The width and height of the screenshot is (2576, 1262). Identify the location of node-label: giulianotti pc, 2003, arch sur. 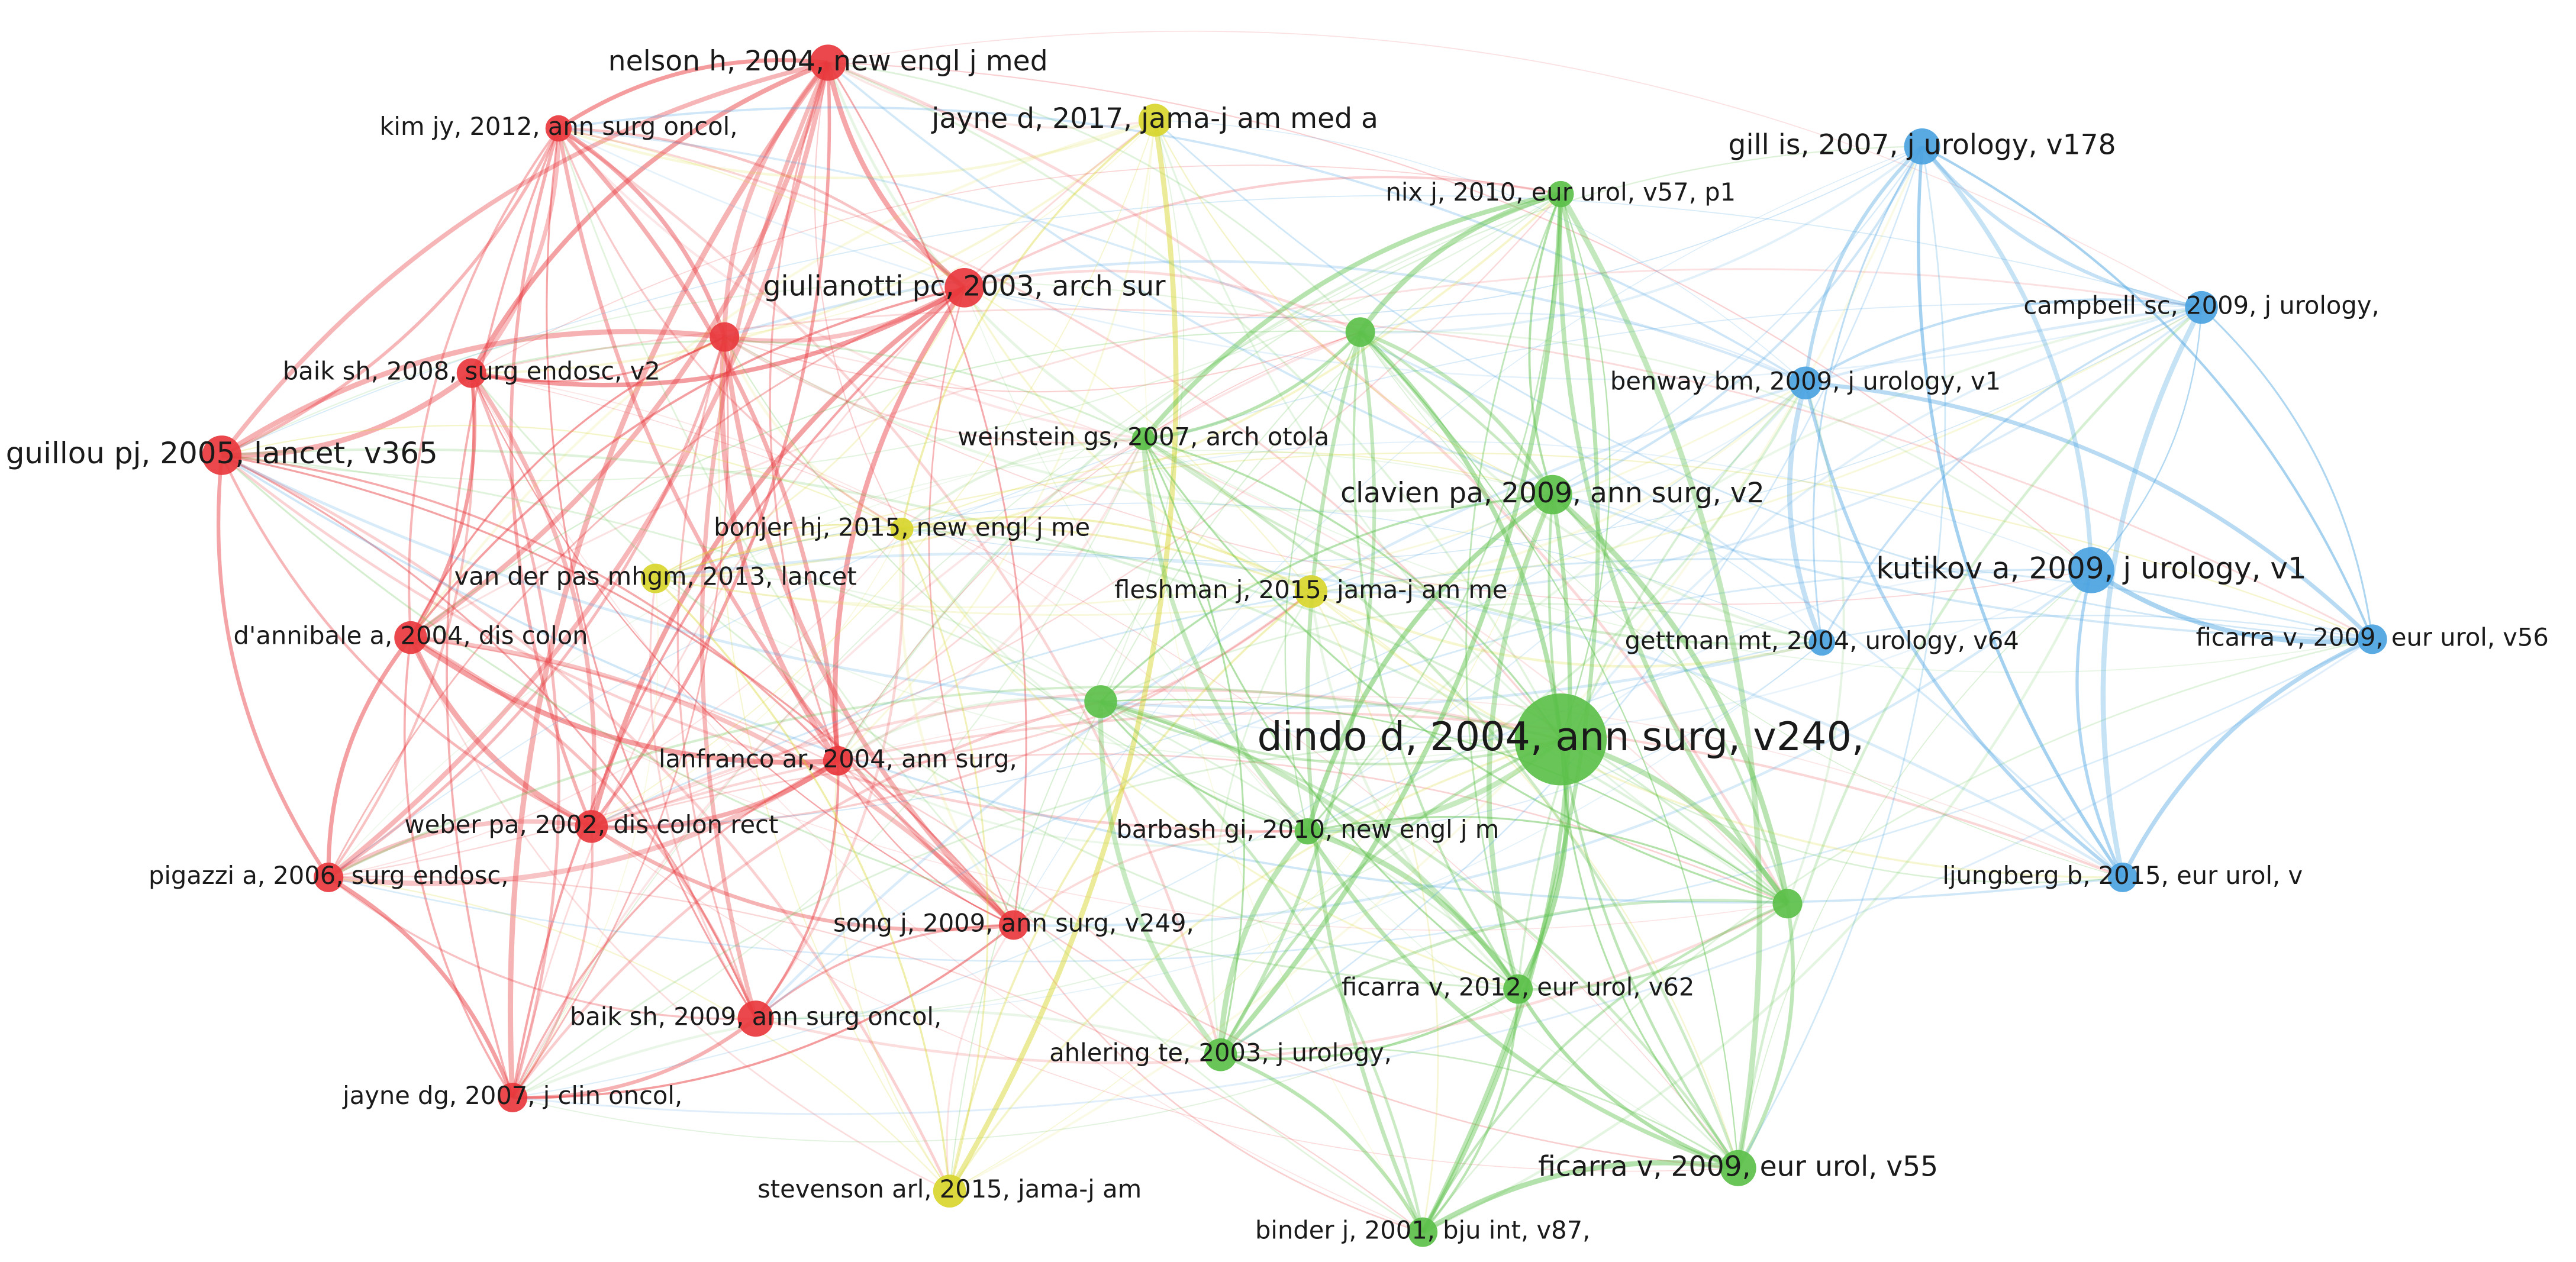
(964, 286).